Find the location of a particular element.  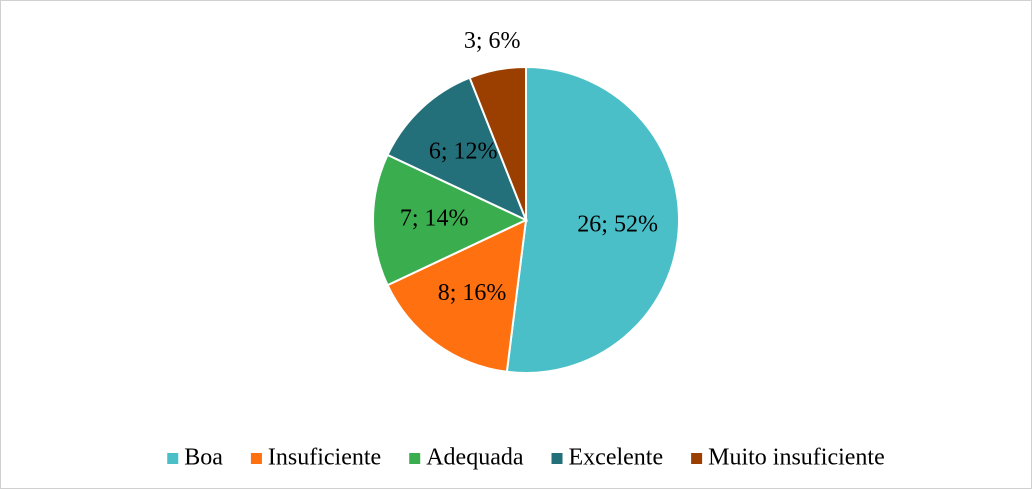

data-label: 26; 52% is located at coordinates (617, 224).